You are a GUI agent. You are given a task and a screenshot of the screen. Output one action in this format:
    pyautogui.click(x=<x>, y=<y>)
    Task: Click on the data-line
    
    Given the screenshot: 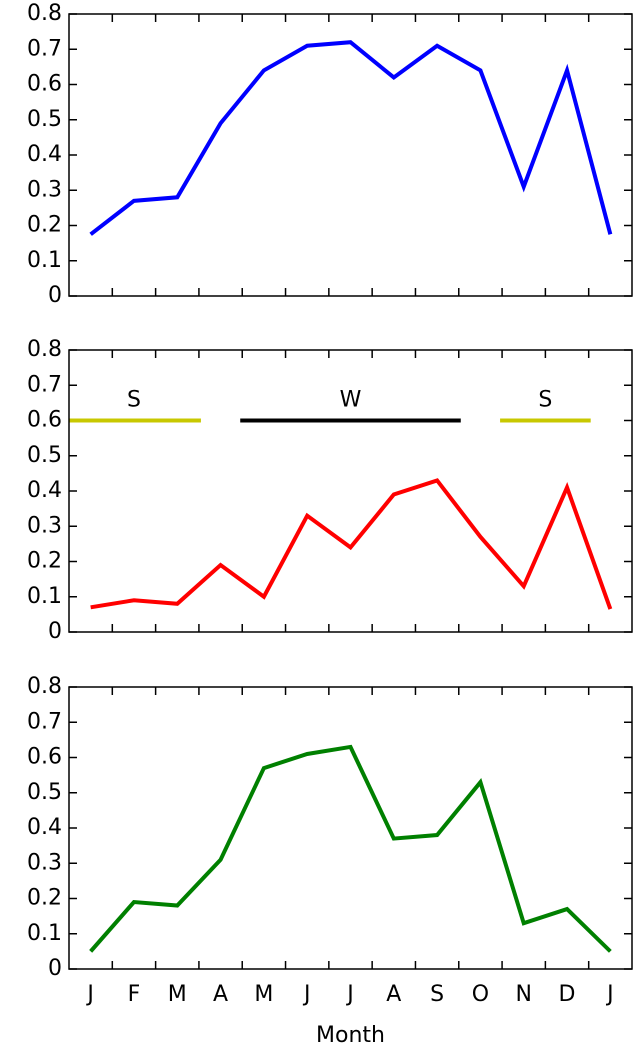 What is the action you would take?
    pyautogui.click(x=351, y=544)
    